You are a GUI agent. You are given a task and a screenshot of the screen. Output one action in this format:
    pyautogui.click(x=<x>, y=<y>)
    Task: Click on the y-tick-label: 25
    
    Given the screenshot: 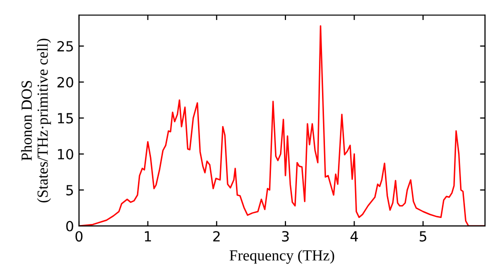 What is the action you would take?
    pyautogui.click(x=65, y=46)
    